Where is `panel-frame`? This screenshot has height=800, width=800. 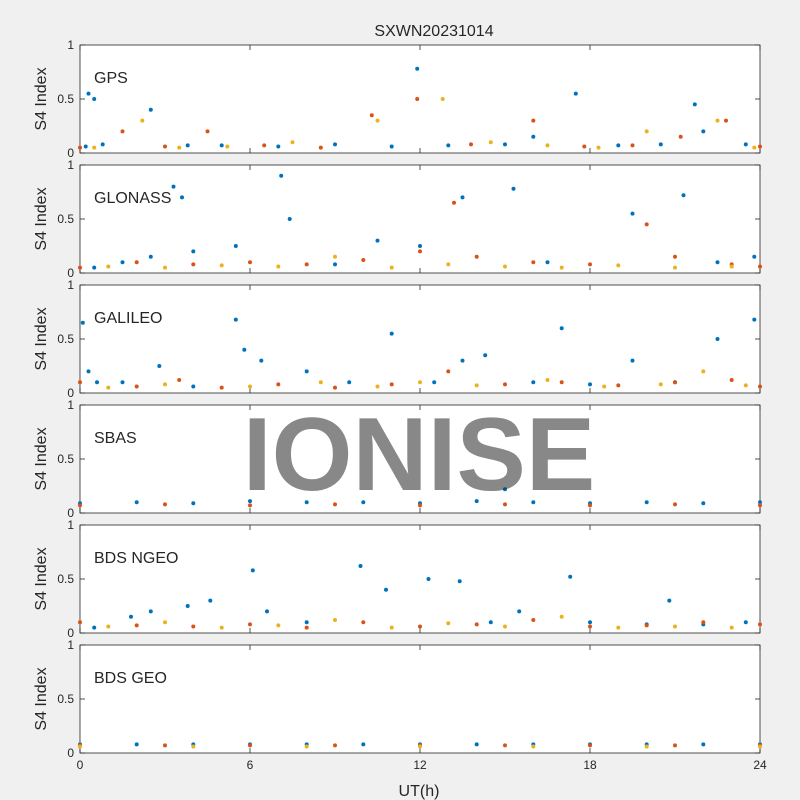
panel-frame is located at coordinates (420, 99).